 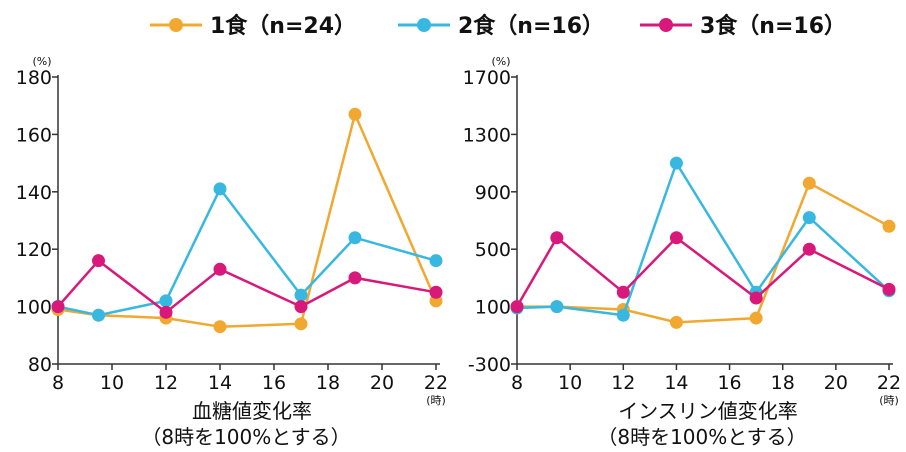 I want to click on y-tick-label: 80, so click(x=40, y=365).